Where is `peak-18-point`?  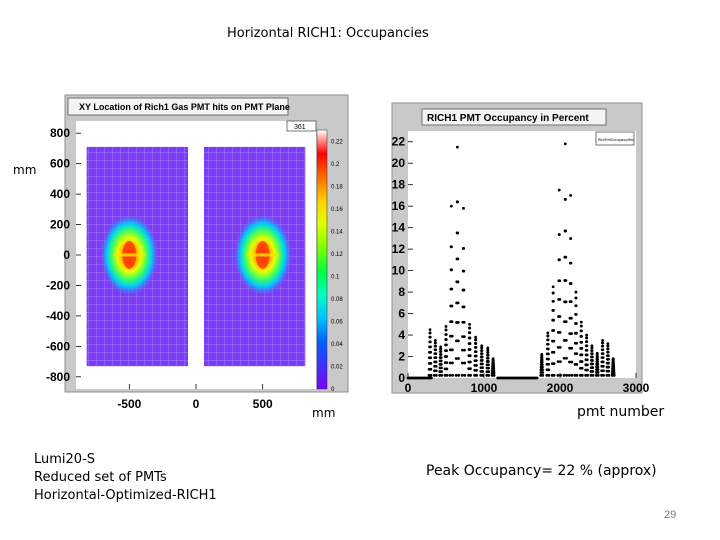
peak-18-point is located at coordinates (569, 362).